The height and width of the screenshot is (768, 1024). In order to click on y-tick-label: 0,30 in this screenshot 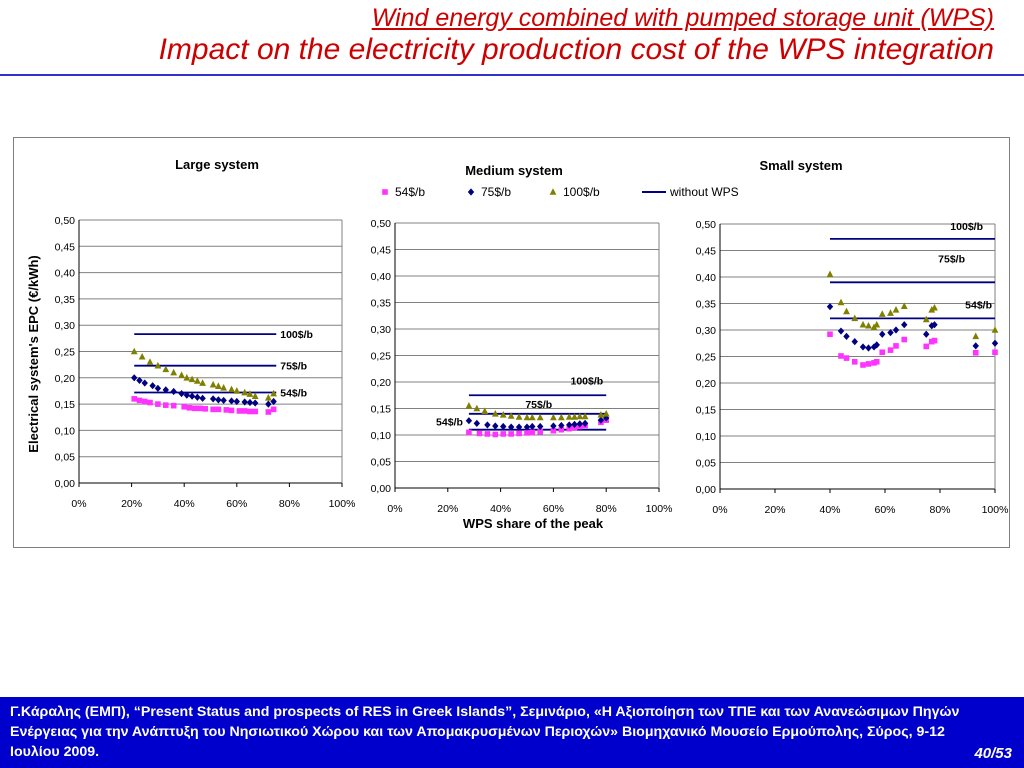, I will do `click(706, 331)`.